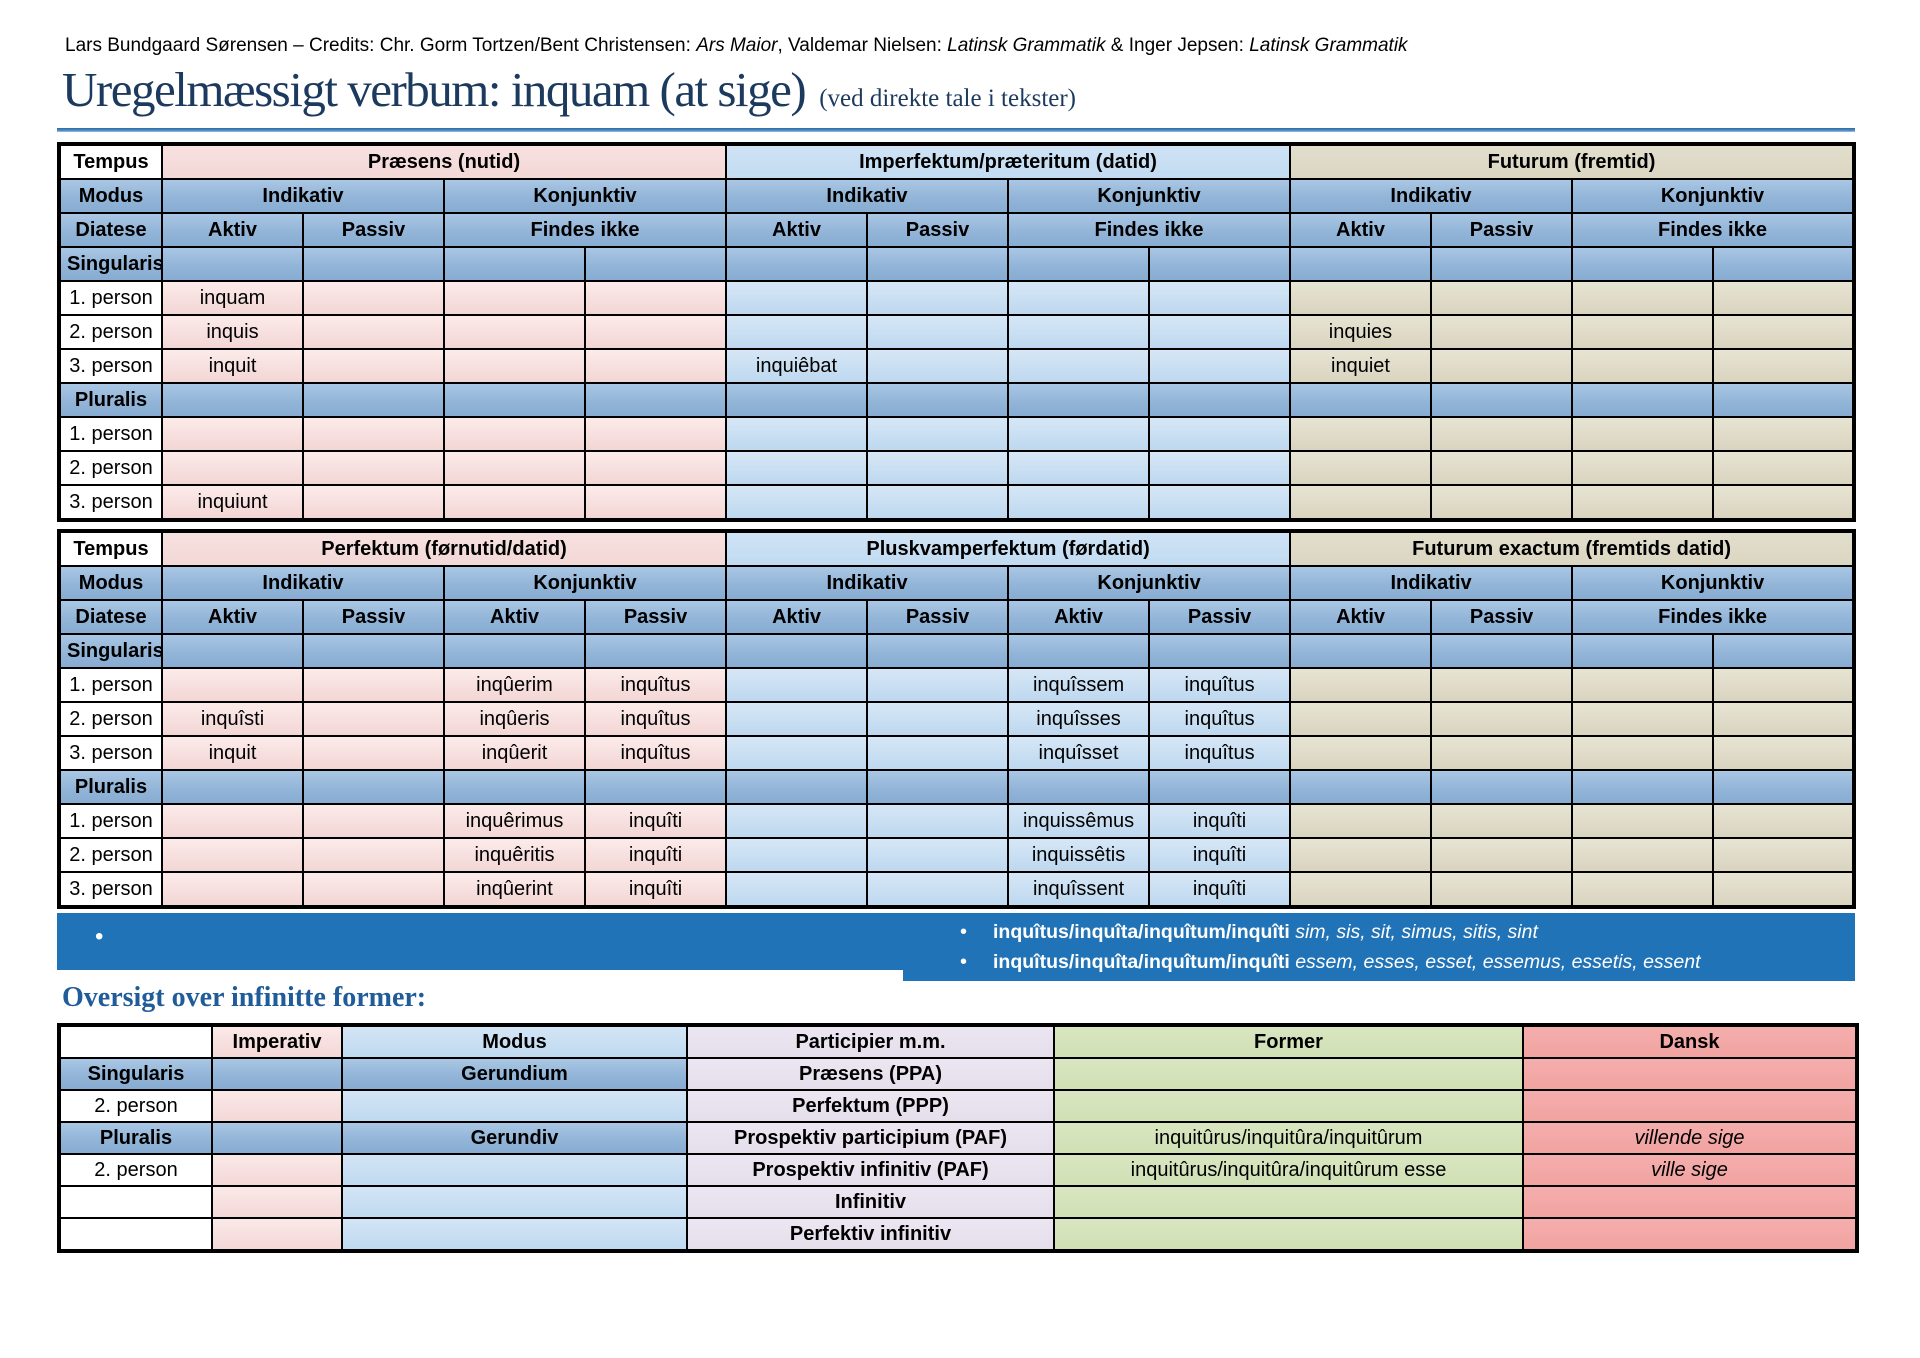  What do you see at coordinates (1288, 1041) in the screenshot?
I see `infinite-column-header: Former` at bounding box center [1288, 1041].